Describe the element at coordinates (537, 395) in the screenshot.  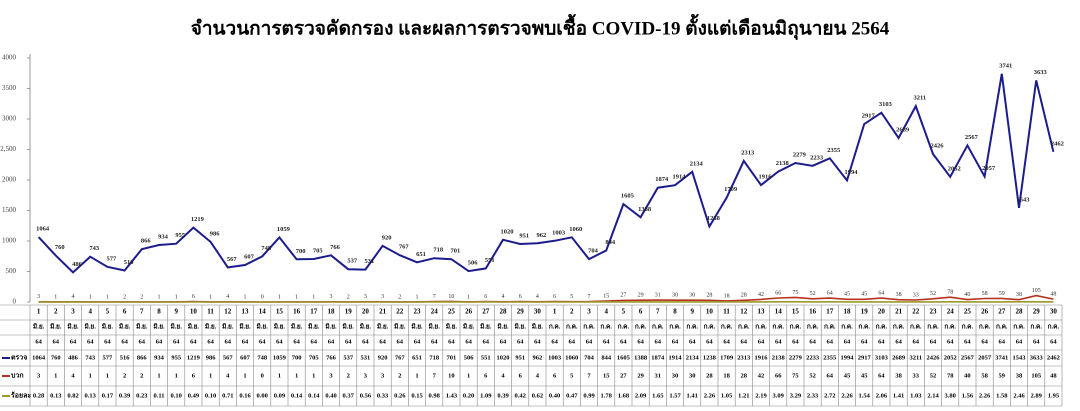
I see `table-cell: 0.62` at that location.